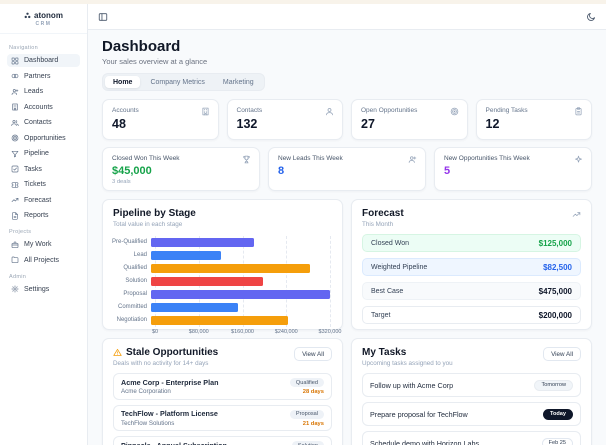 Image resolution: width=606 pixels, height=445 pixels. What do you see at coordinates (123, 82) in the screenshot?
I see `tab-home: Home` at bounding box center [123, 82].